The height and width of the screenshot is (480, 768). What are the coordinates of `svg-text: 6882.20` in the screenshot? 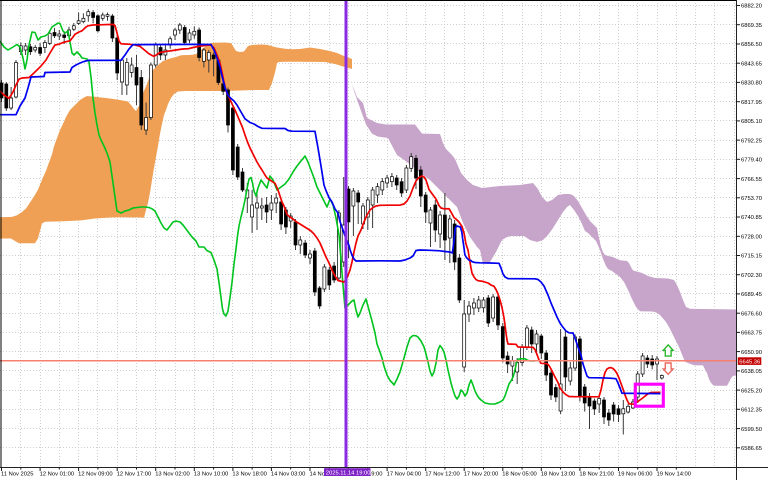 It's located at (751, 7).